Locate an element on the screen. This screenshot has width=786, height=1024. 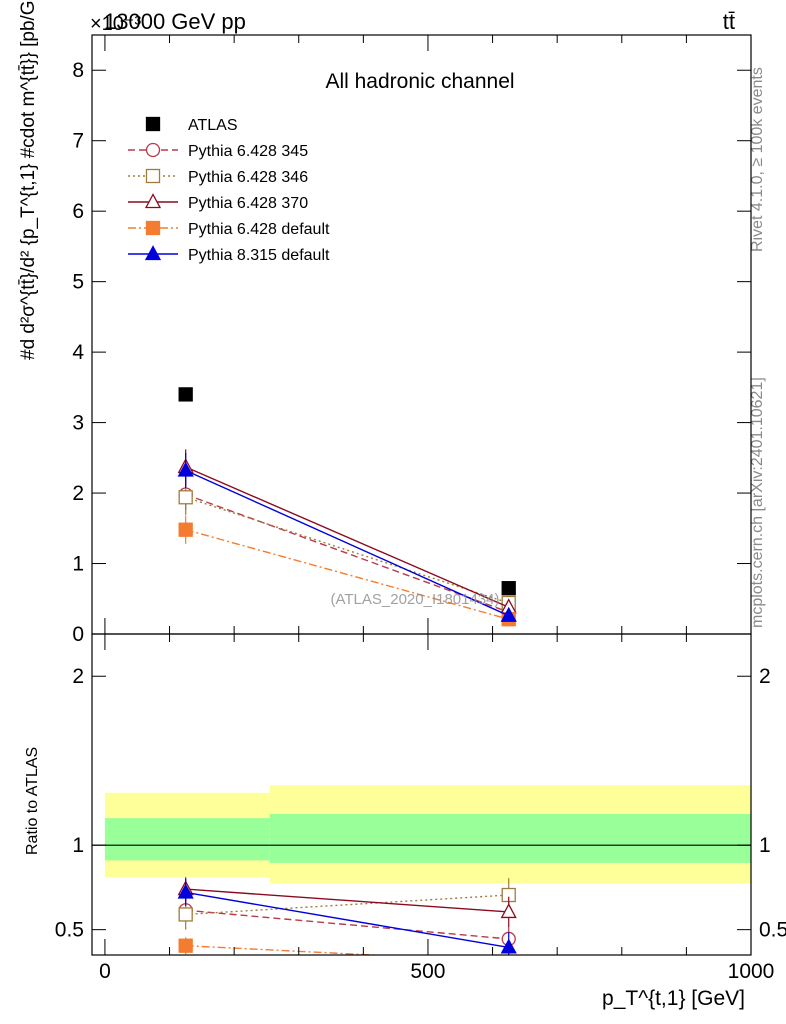
main-ytick-label: 5 is located at coordinates (78, 282).